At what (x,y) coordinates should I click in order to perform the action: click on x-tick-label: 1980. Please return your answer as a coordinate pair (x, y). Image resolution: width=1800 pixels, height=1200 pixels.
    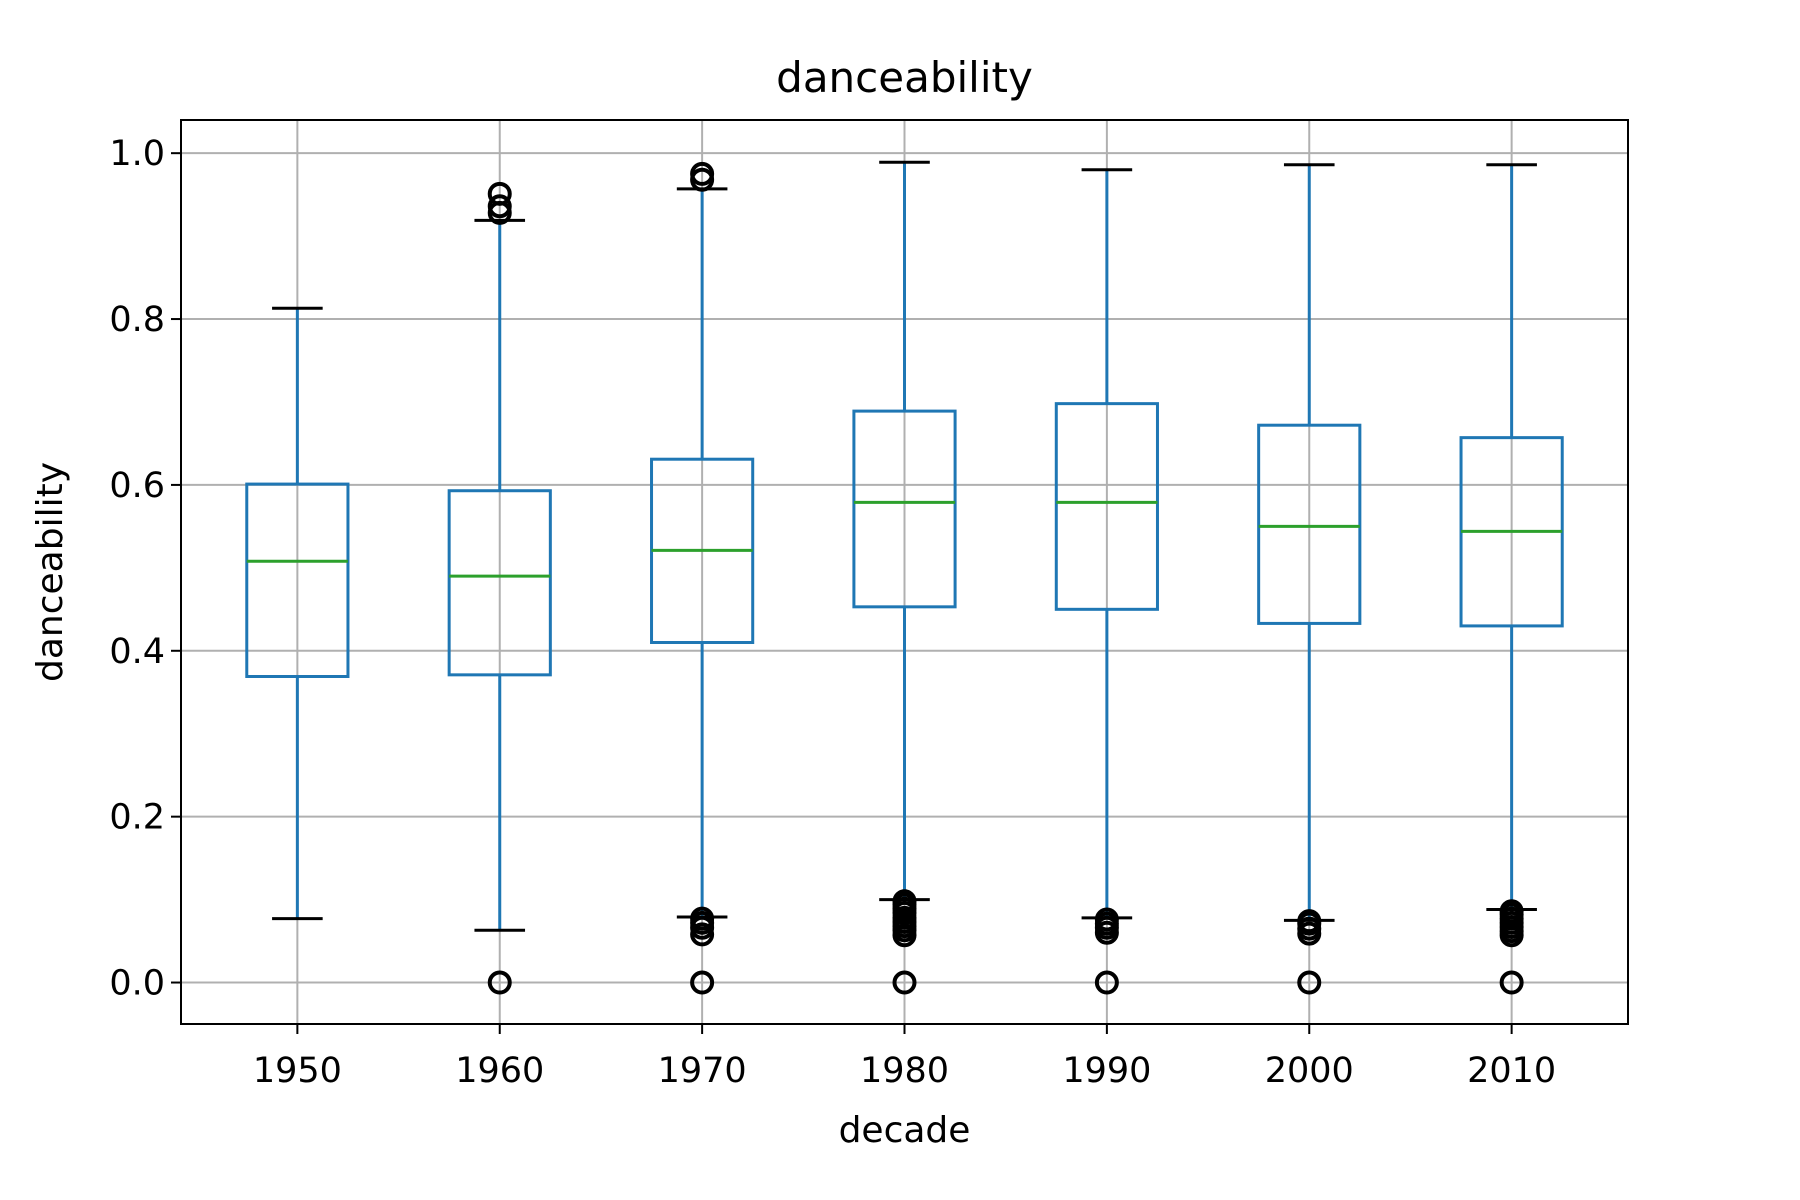
    Looking at the image, I should click on (904, 1071).